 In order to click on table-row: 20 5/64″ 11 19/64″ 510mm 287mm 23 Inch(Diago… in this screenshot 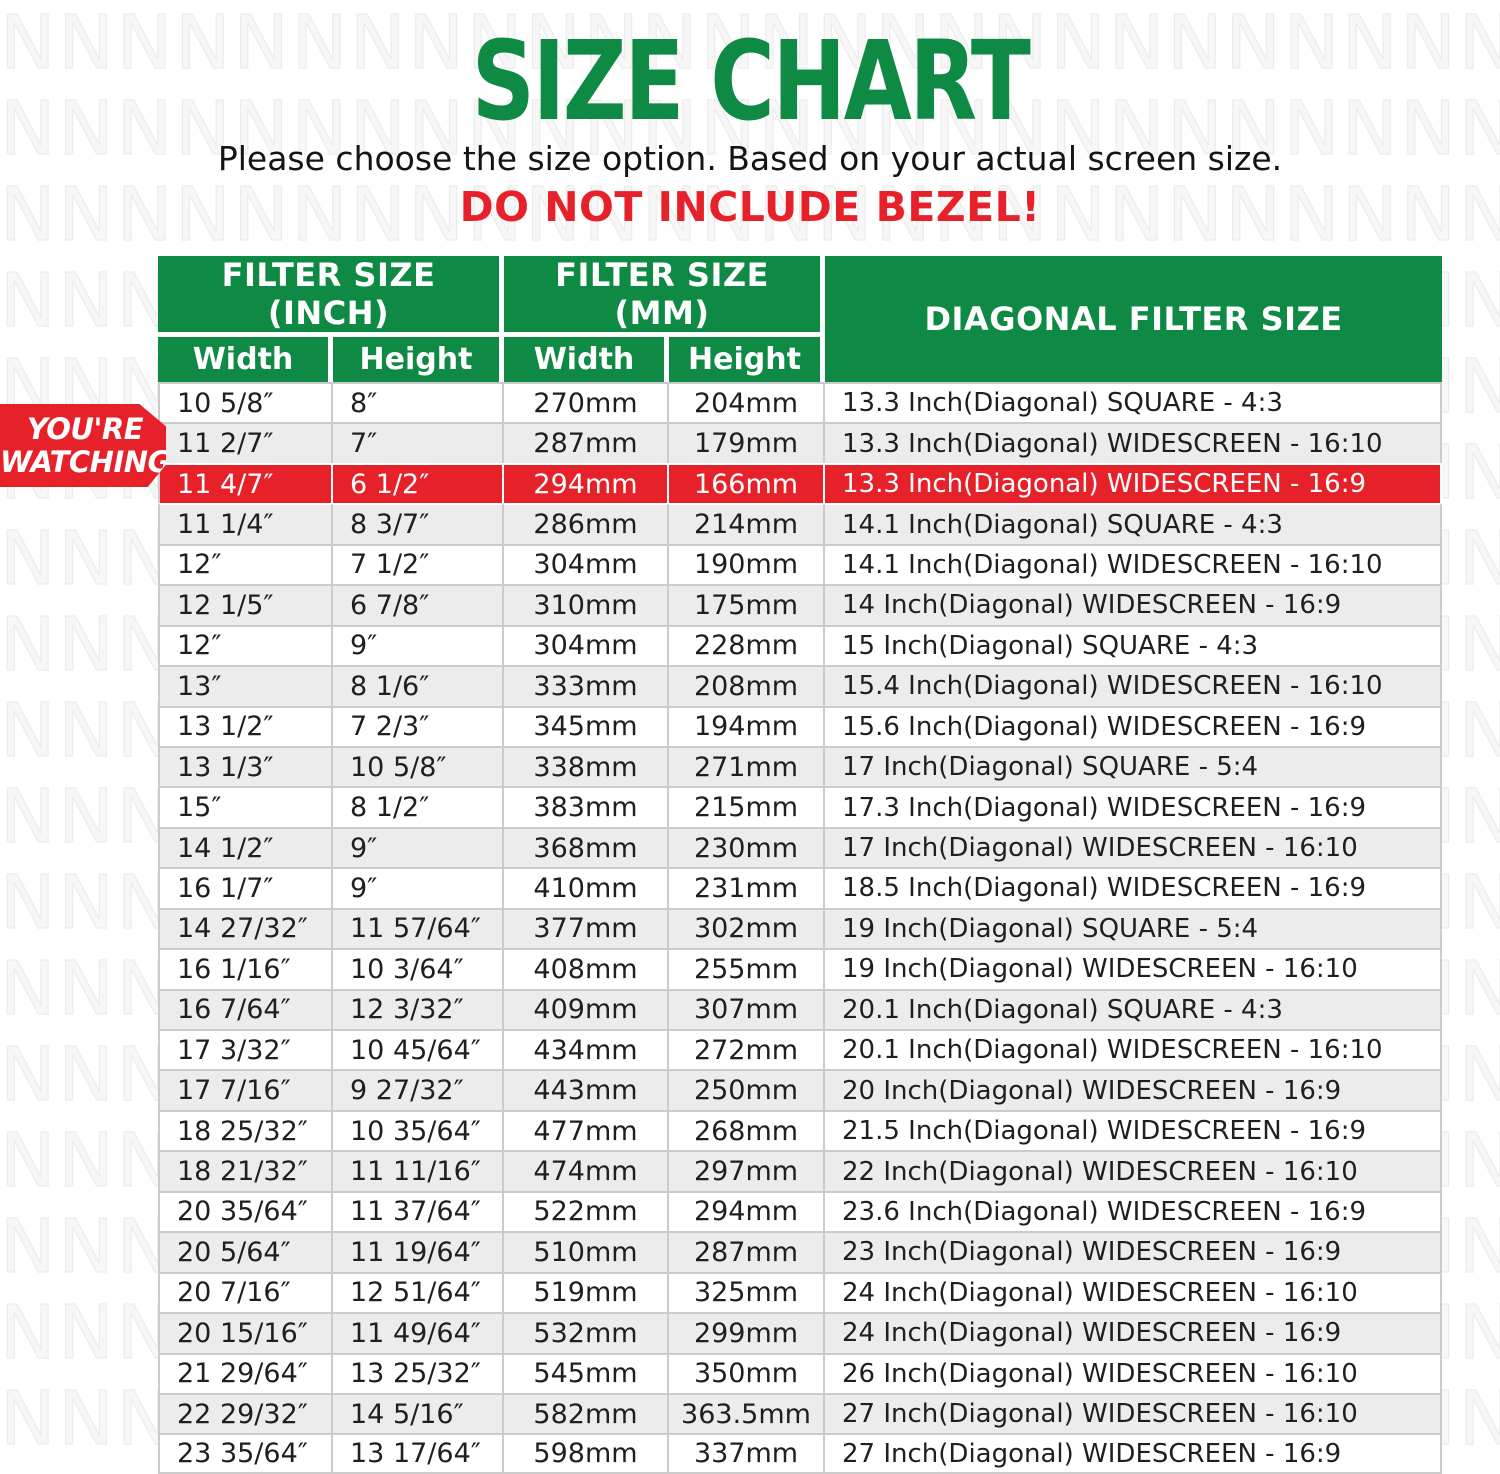, I will do `click(800, 1251)`.